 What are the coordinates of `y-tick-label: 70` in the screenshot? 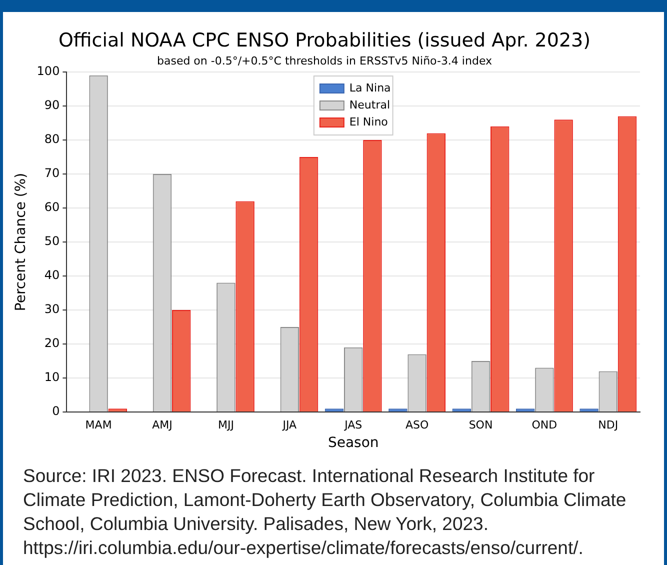 It's located at (52, 173).